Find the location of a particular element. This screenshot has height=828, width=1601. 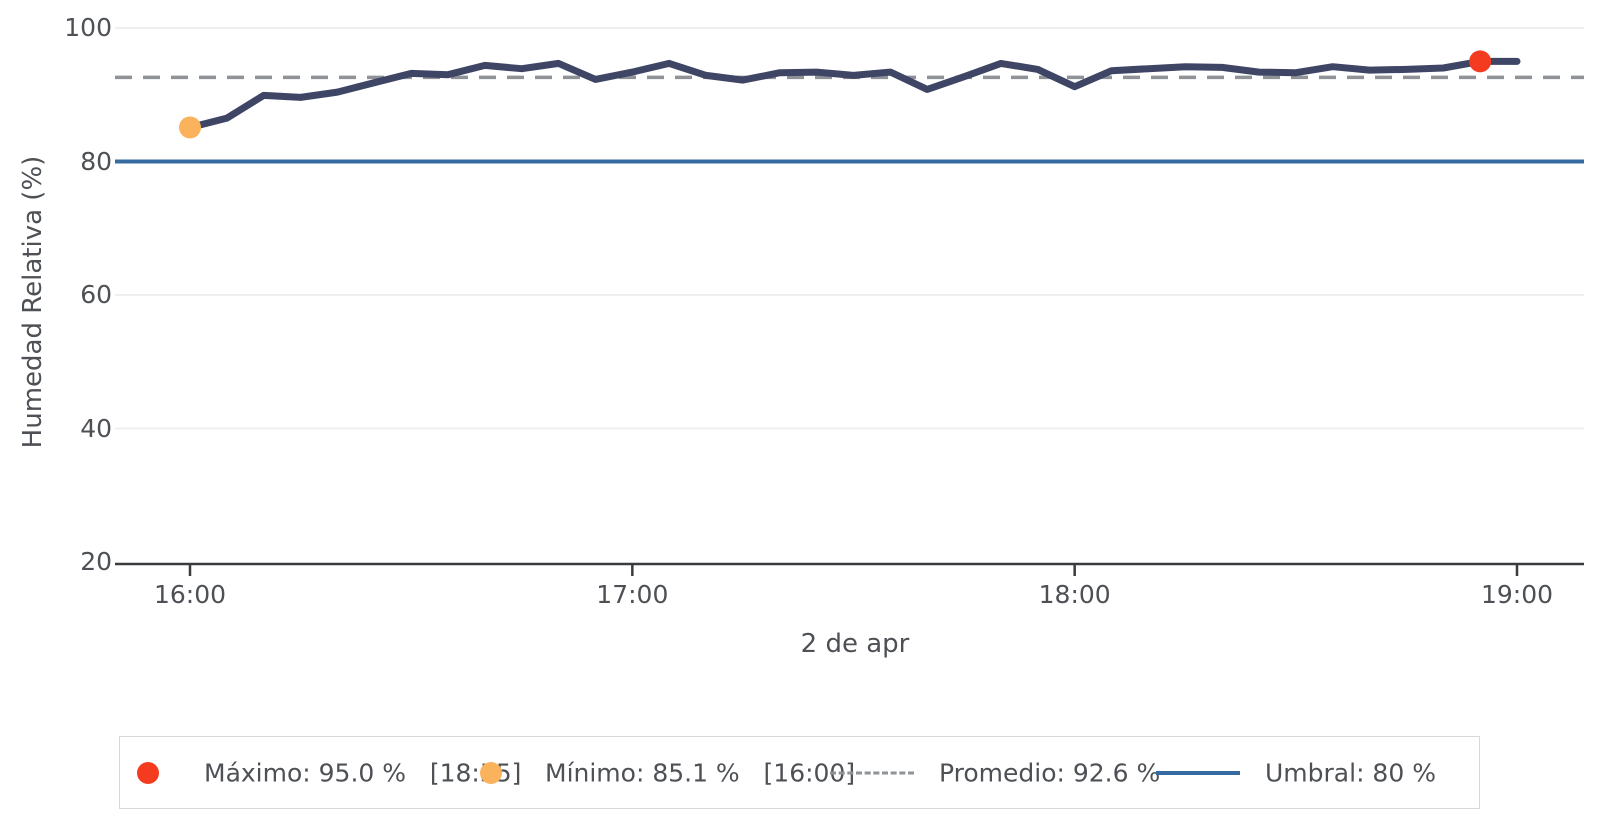

legend-umbral-label: Umbral: 80 % is located at coordinates (1350, 772).